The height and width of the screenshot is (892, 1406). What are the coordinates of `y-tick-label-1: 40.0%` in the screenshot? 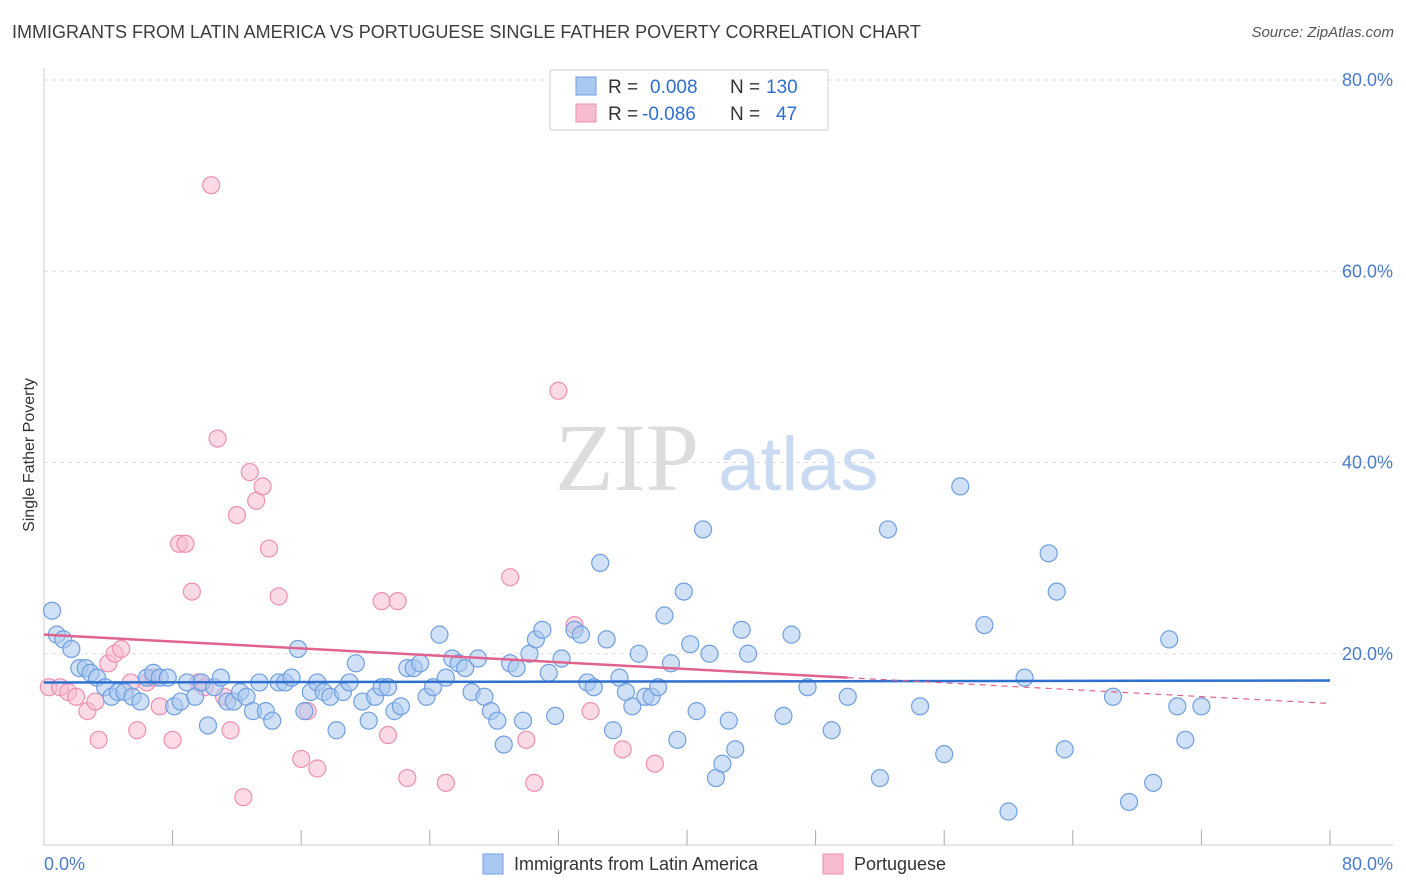 It's located at (1367, 463).